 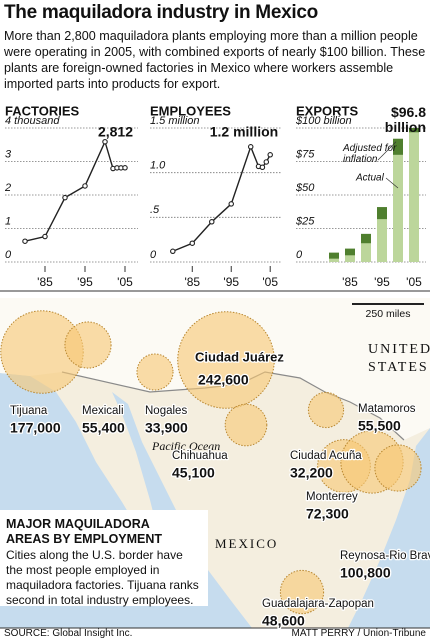 What do you see at coordinates (246, 543) in the screenshot?
I see `country-label: MEXICO` at bounding box center [246, 543].